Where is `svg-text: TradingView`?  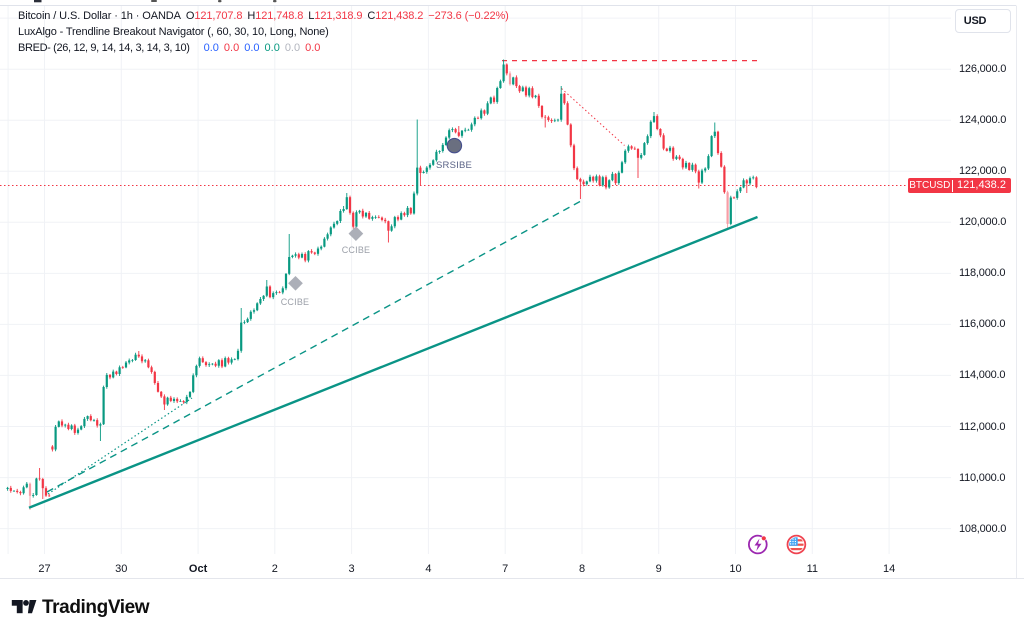 svg-text: TradingView is located at coordinates (96, 608).